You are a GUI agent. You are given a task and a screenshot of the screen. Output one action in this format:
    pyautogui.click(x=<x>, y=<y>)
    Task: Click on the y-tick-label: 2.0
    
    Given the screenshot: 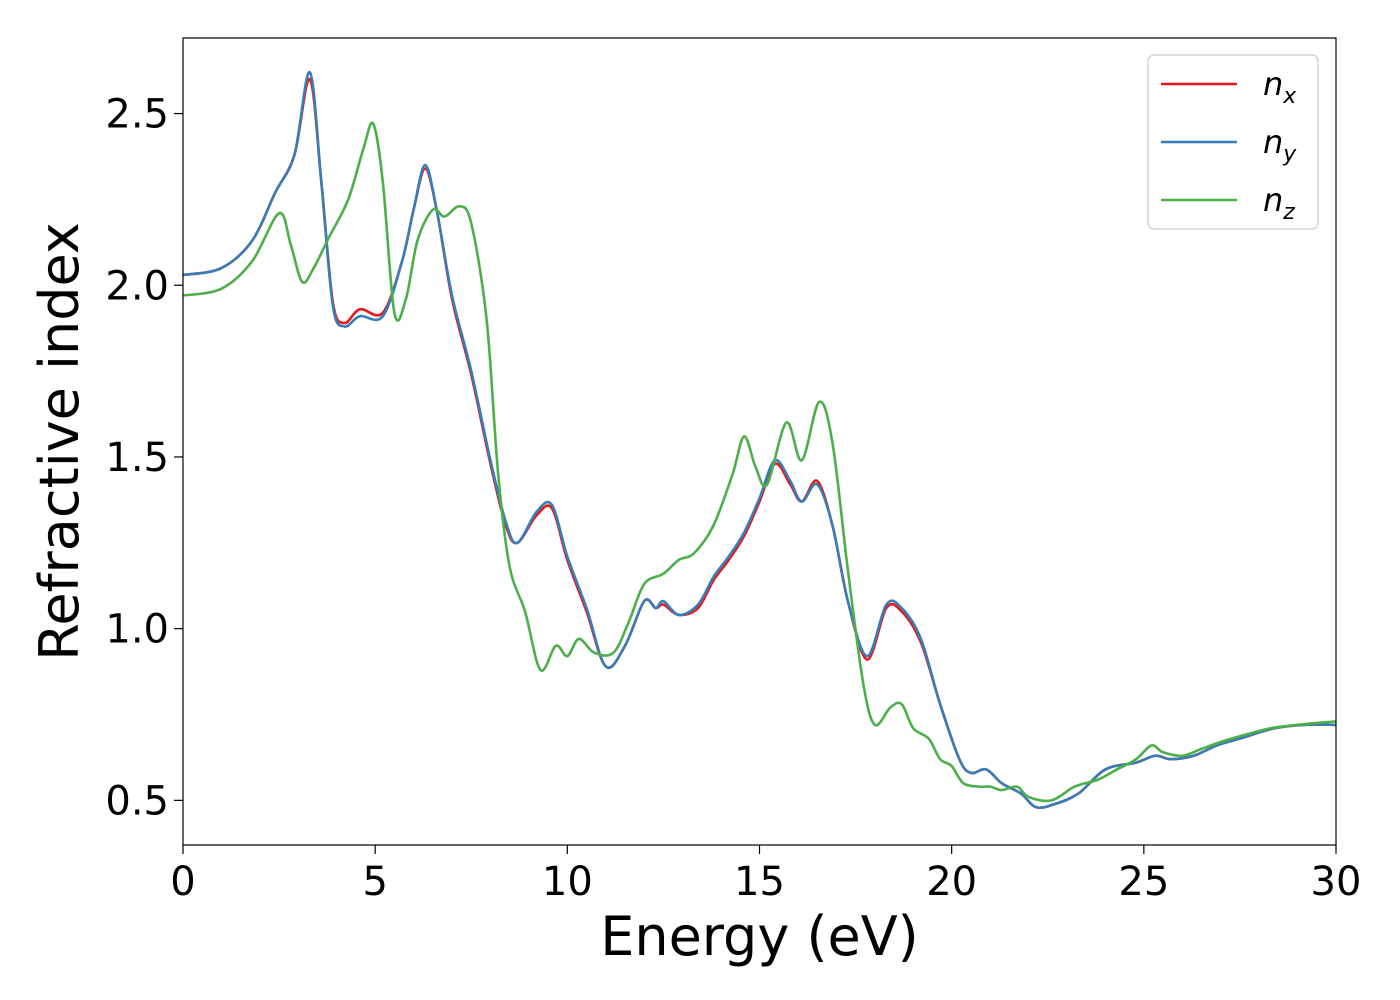 What is the action you would take?
    pyautogui.click(x=137, y=286)
    